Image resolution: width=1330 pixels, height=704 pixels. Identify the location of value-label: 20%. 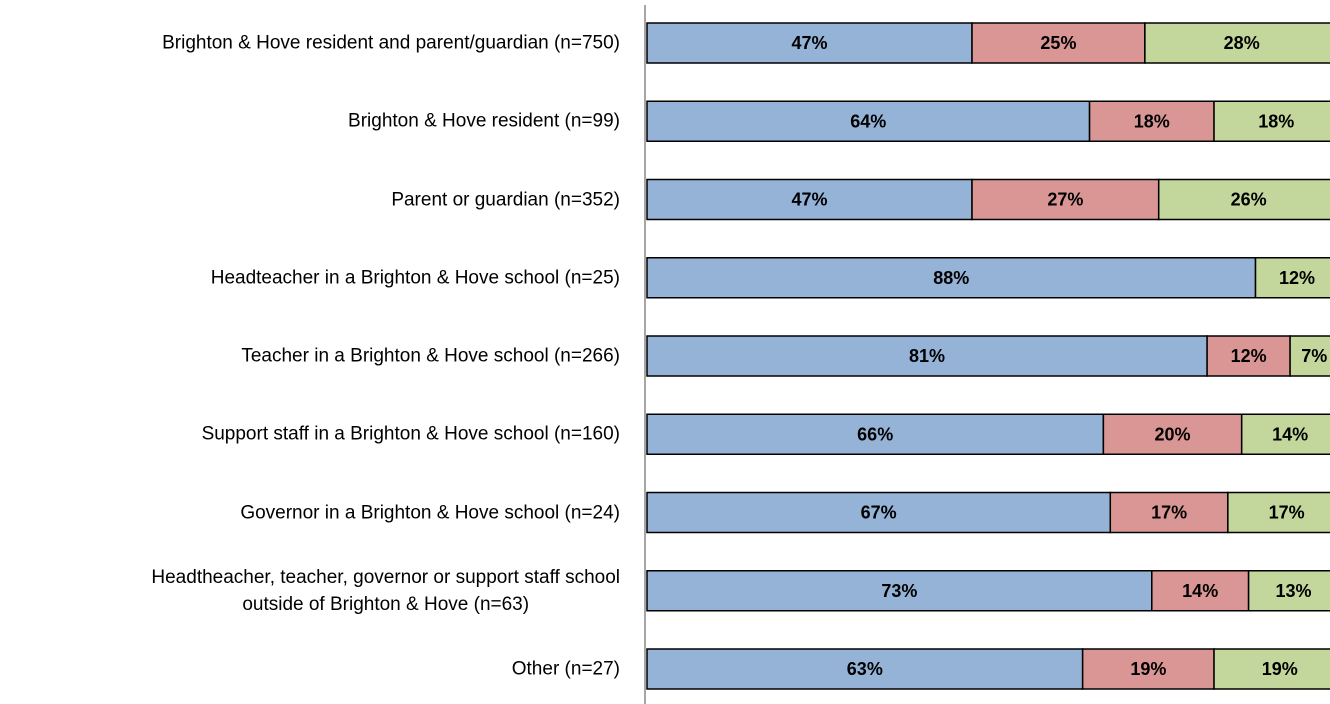
(1173, 434).